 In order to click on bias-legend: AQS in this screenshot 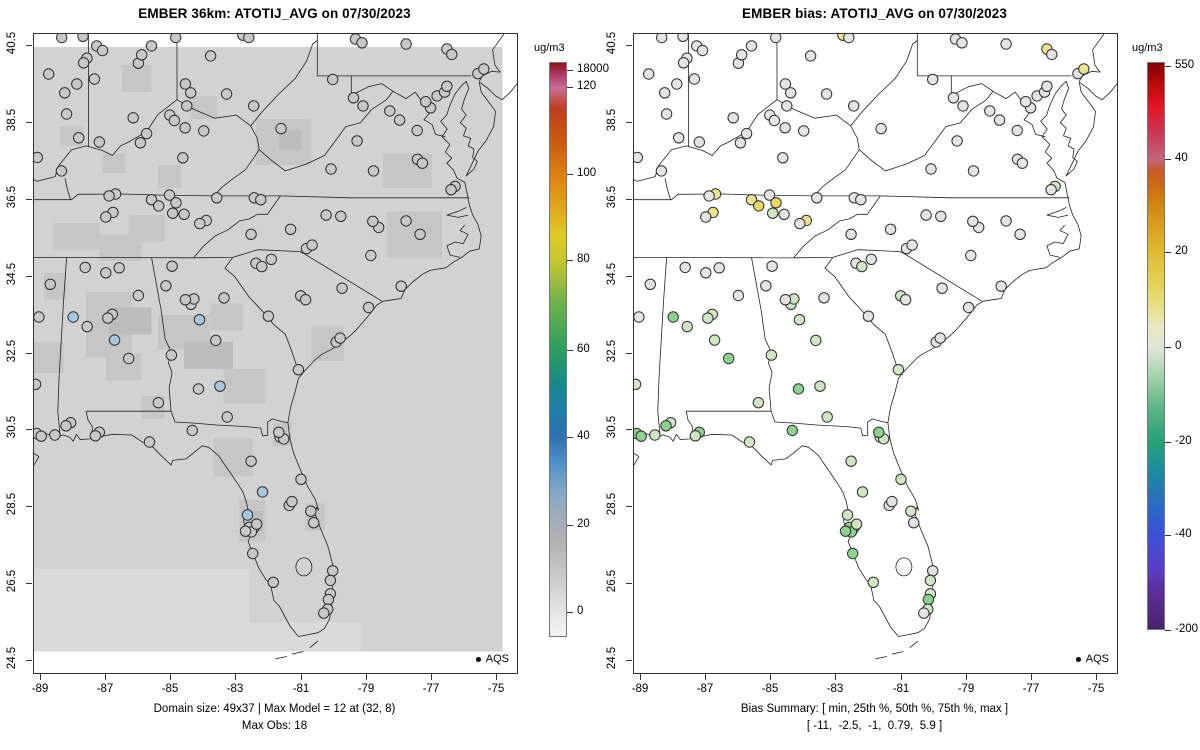, I will do `click(1092, 659)`.